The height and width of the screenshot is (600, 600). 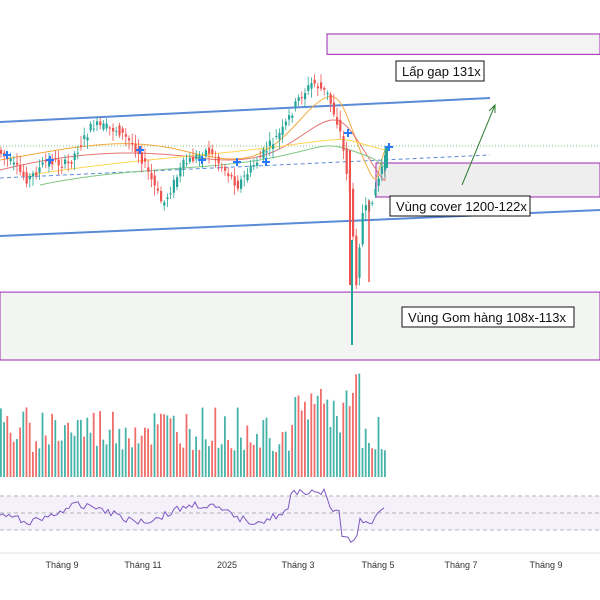 What do you see at coordinates (208, 157) in the screenshot?
I see `ma-long` at bounding box center [208, 157].